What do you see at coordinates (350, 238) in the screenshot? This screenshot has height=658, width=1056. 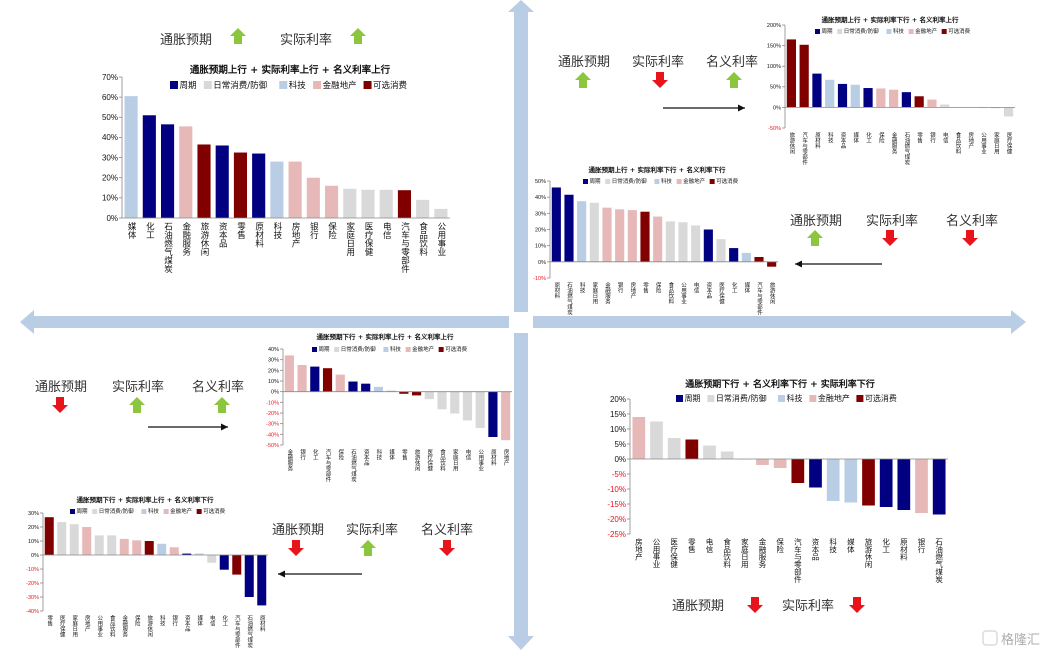 I see `category-label: 家庭日用` at bounding box center [350, 238].